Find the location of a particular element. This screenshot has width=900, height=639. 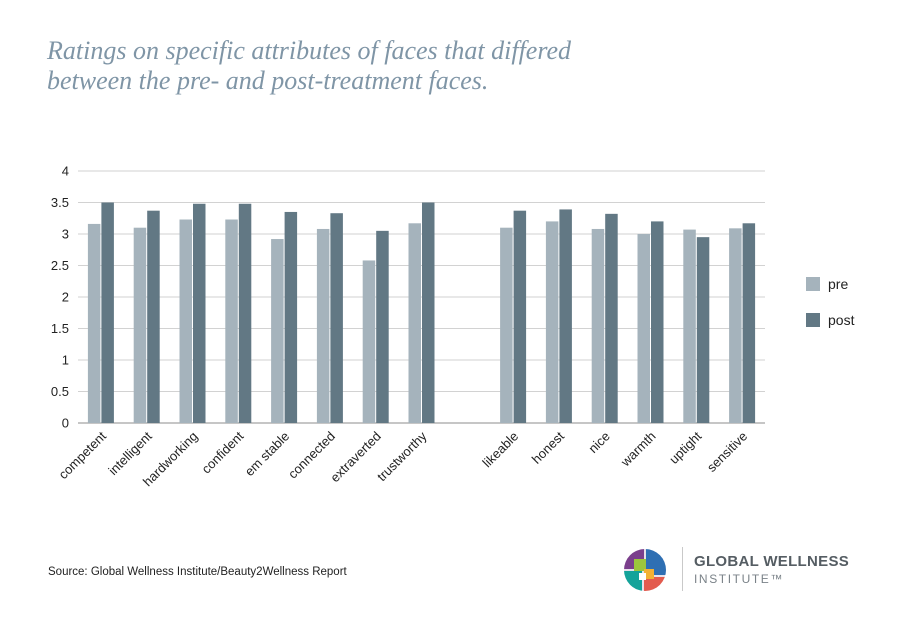

y-tick-label: 1 is located at coordinates (65, 360).